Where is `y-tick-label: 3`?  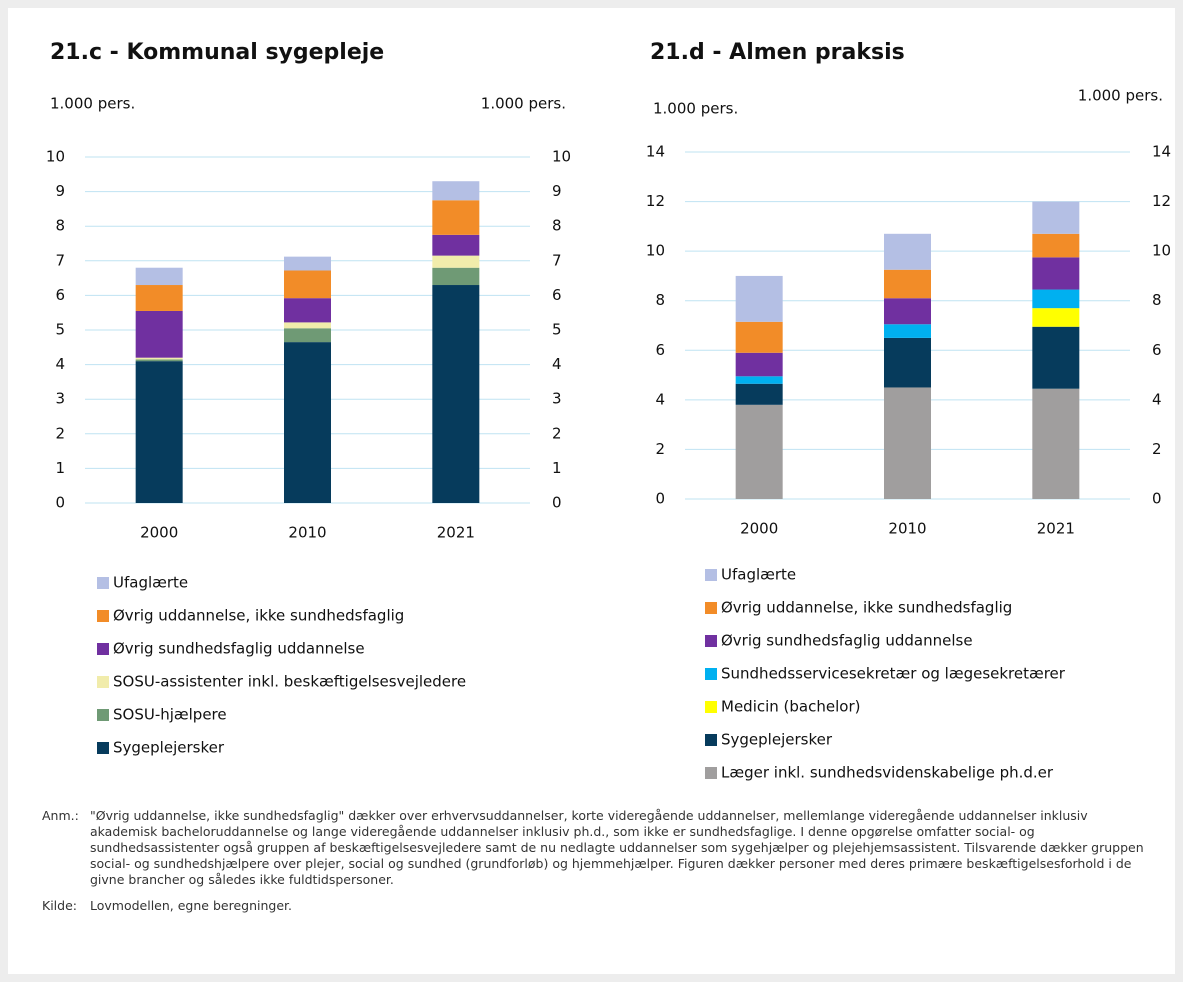
y-tick-label: 3 is located at coordinates (60, 399).